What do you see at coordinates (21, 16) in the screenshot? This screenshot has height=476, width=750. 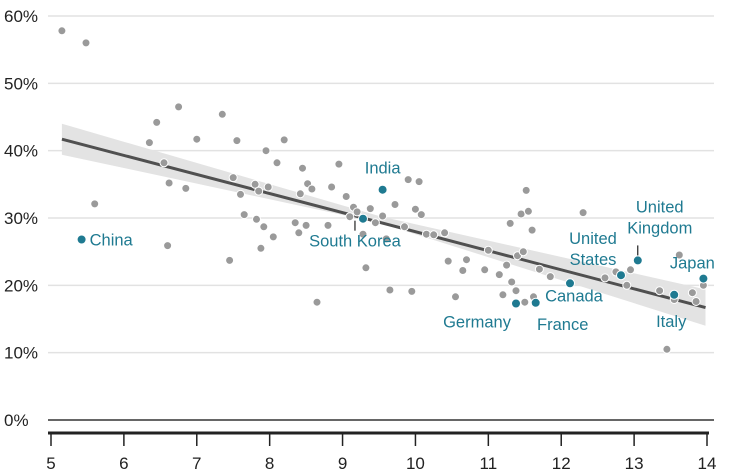 I see `y-tick-label: 60%` at bounding box center [21, 16].